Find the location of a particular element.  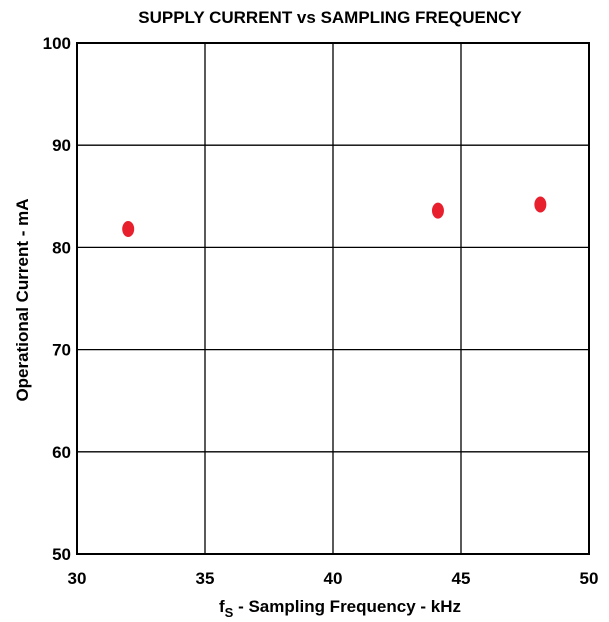

x-tick-label: 40 is located at coordinates (333, 578).